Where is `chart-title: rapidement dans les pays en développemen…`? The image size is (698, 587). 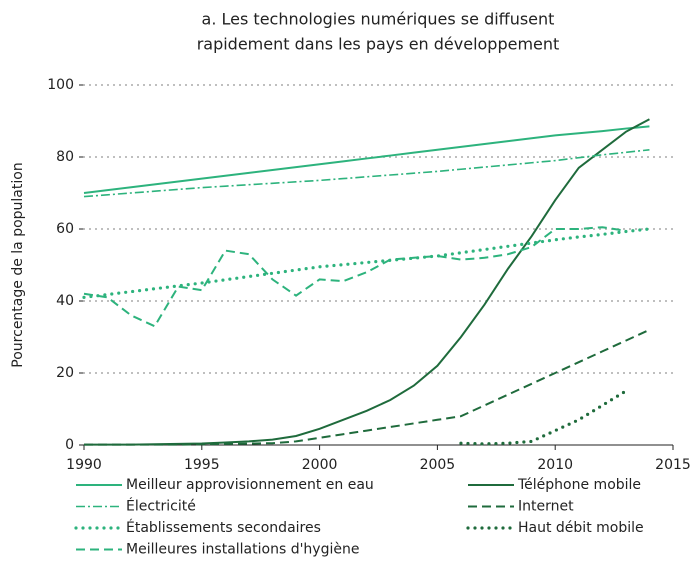 chart-title: rapidement dans les pays en développemen… is located at coordinates (378, 44).